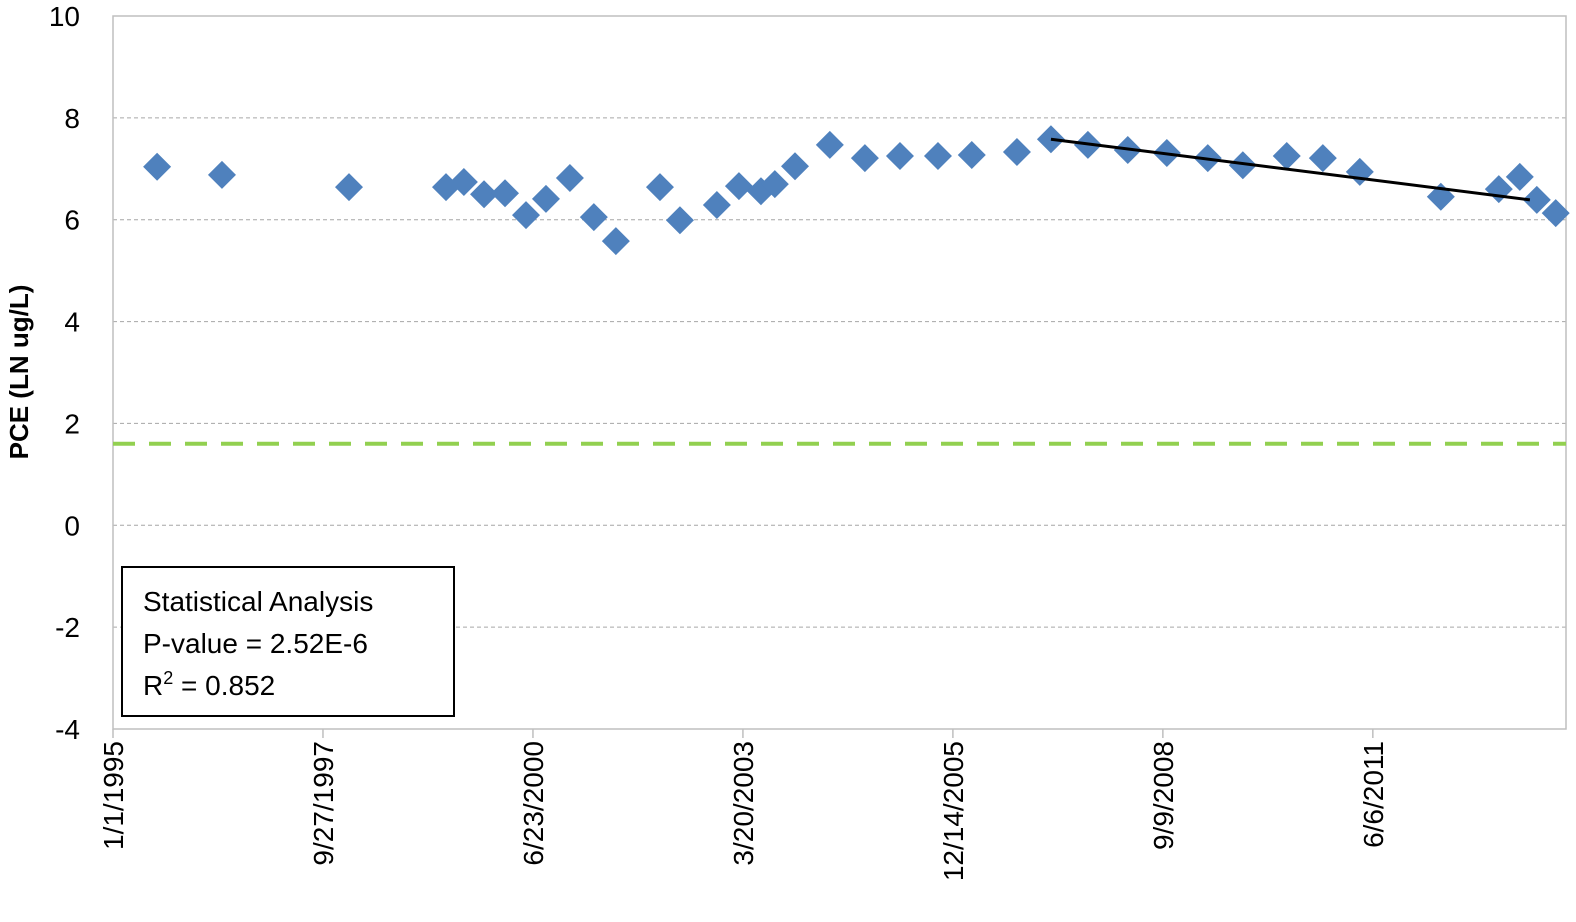  What do you see at coordinates (258, 601) in the screenshot?
I see `annotation-text: Statistical Analysis` at bounding box center [258, 601].